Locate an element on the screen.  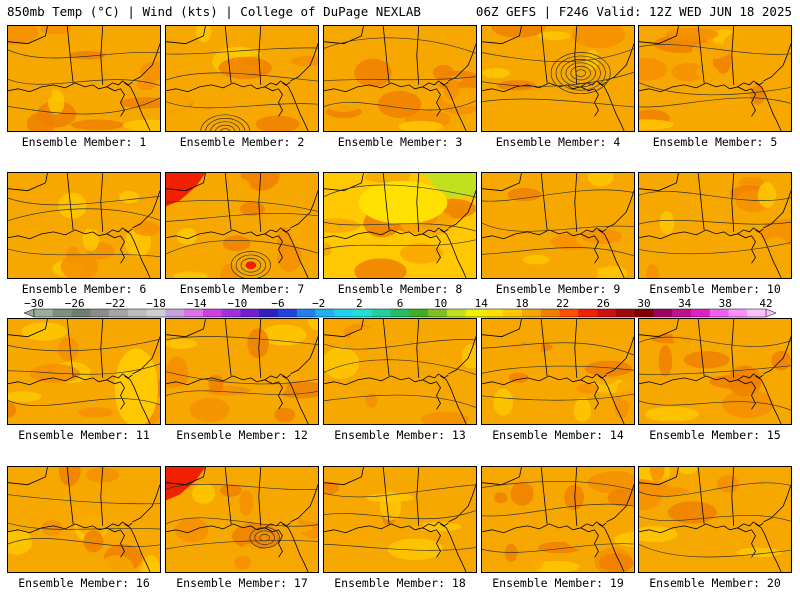
colorbar-tick-label: −6 is located at coordinates (277, 303).